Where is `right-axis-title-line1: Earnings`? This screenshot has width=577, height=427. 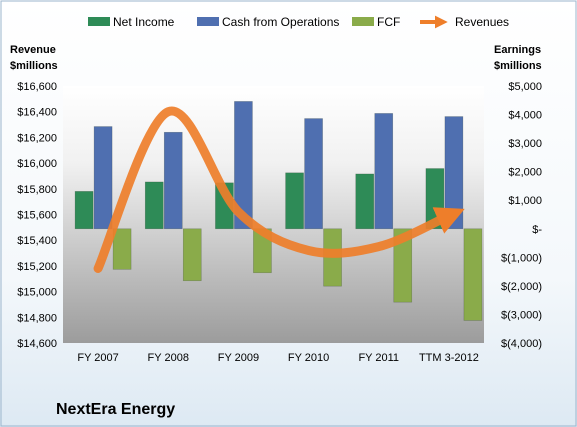
right-axis-title-line1: Earnings is located at coordinates (517, 50).